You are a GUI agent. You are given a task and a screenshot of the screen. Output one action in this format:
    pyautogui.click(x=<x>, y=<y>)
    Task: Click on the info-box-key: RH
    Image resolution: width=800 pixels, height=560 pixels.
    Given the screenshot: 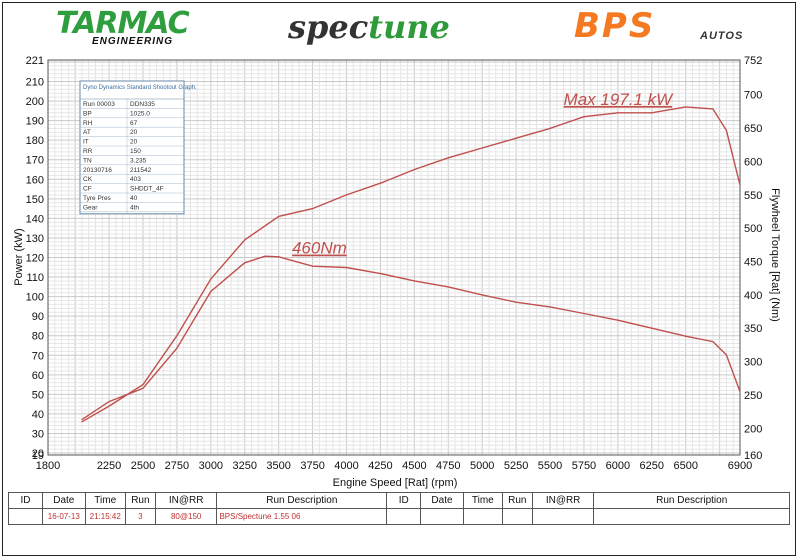 What is the action you would take?
    pyautogui.click(x=88, y=123)
    